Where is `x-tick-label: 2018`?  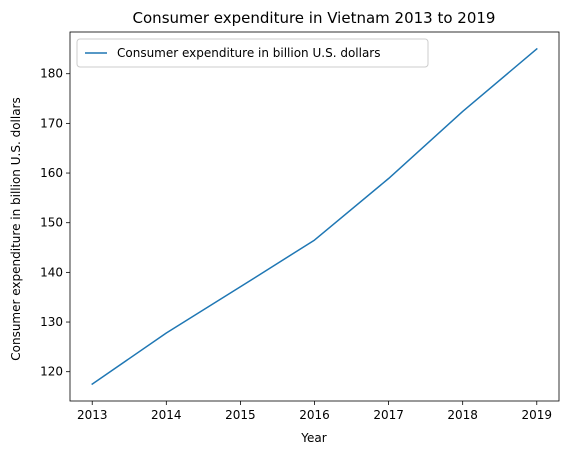 x-tick-label: 2018 is located at coordinates (462, 415).